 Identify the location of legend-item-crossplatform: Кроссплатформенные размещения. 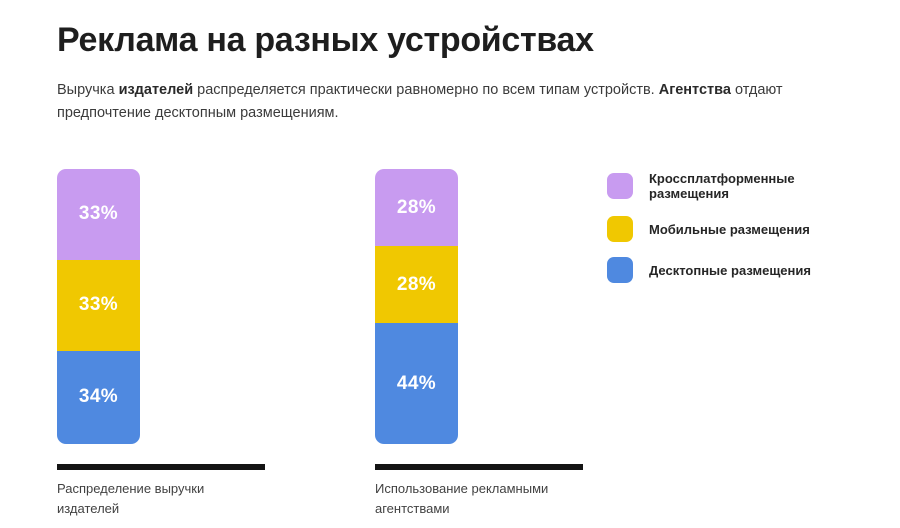
(733, 186).